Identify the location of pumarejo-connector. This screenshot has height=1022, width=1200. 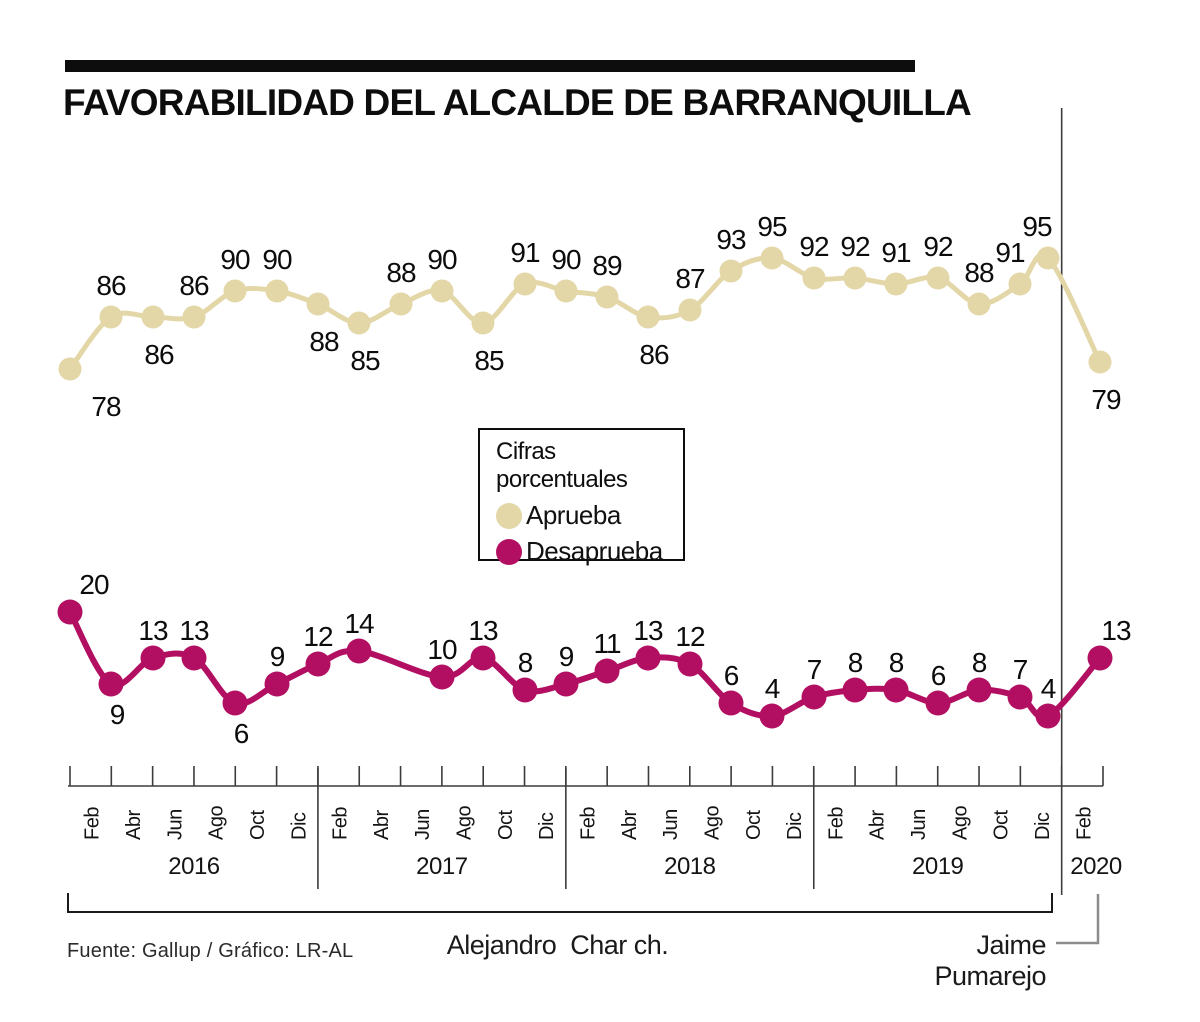
(1078, 919).